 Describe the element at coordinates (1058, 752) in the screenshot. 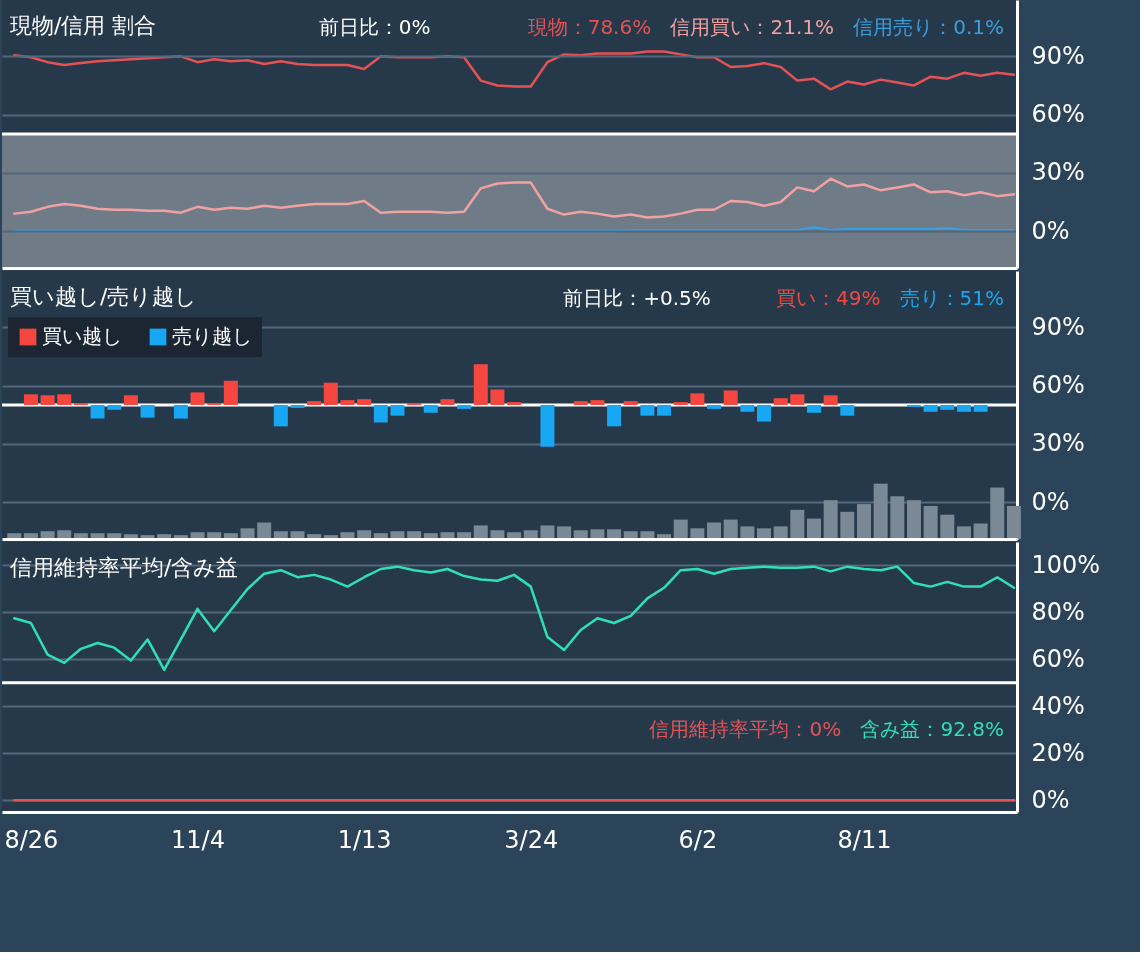

I see `y-tick-label: 20%` at that location.